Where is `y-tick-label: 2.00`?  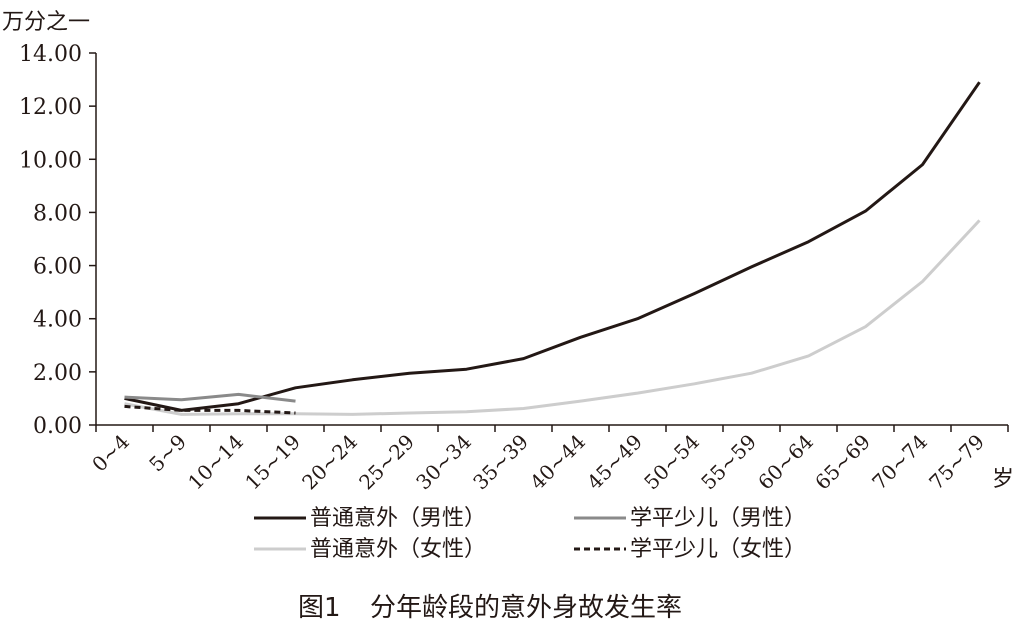 y-tick-label: 2.00 is located at coordinates (57, 373).